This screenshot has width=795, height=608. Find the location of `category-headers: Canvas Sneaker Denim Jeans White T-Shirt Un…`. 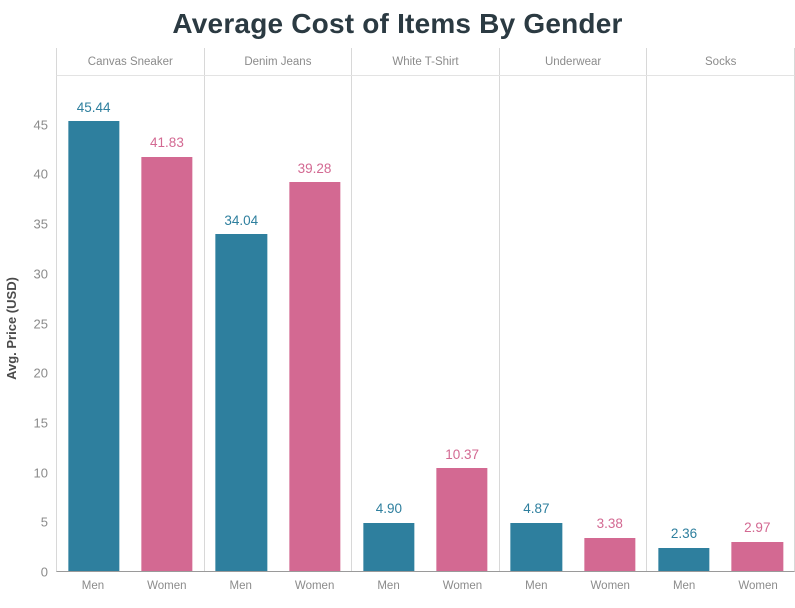

category-headers: Canvas Sneaker Denim Jeans White T-Shirt Un… is located at coordinates (425, 61).